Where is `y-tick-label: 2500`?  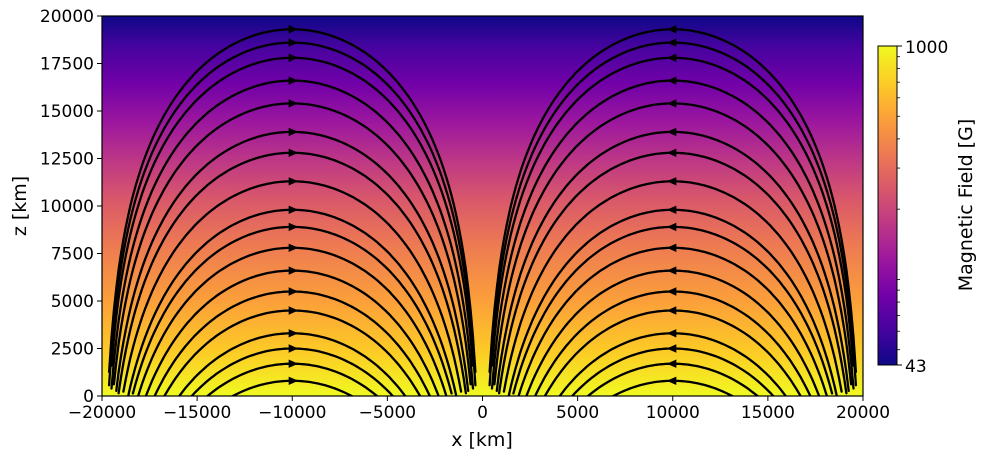
y-tick-label: 2500 is located at coordinates (72, 350).